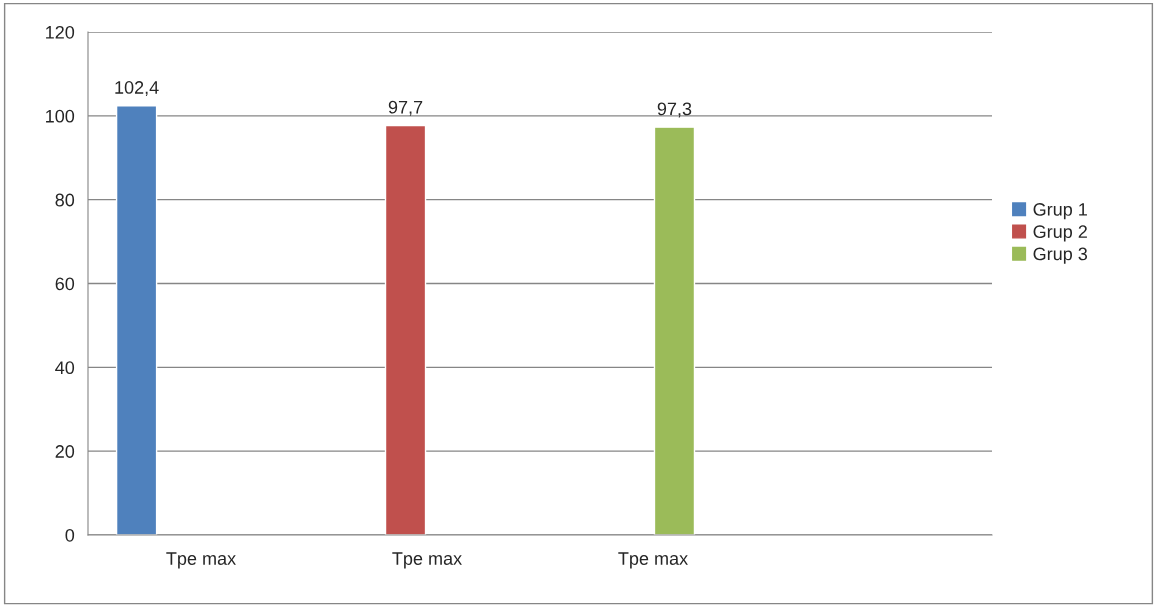  What do you see at coordinates (65, 451) in the screenshot?
I see `y-tick-label: 20` at bounding box center [65, 451].